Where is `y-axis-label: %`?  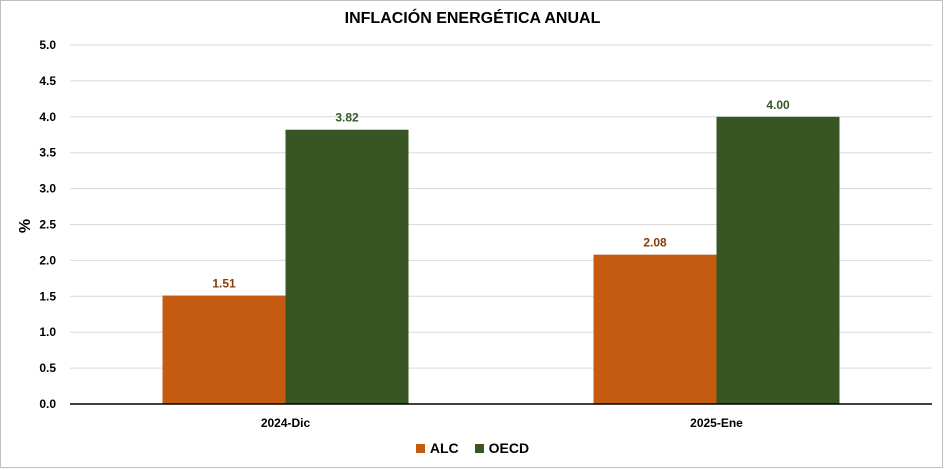
y-axis-label: % is located at coordinates (25, 226).